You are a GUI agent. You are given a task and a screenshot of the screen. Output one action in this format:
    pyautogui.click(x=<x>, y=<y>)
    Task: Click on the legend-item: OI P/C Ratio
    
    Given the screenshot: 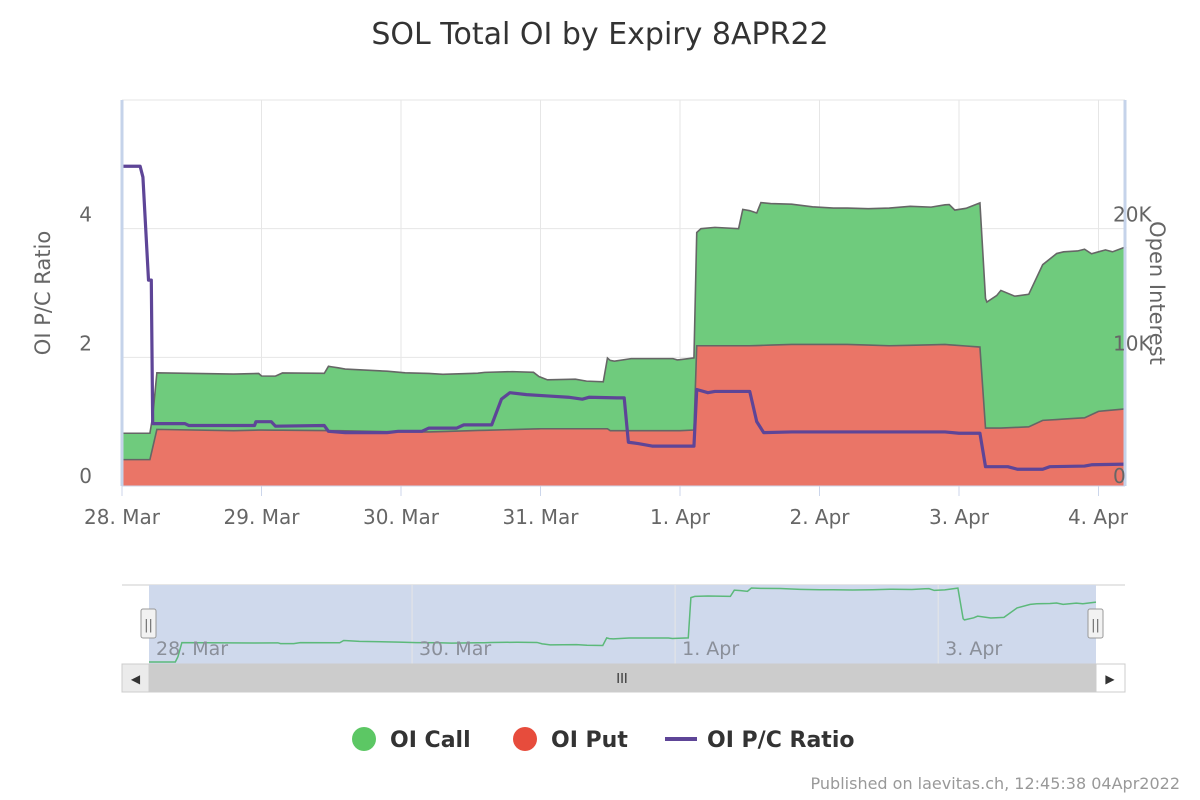 What is the action you would take?
    pyautogui.click(x=759, y=740)
    